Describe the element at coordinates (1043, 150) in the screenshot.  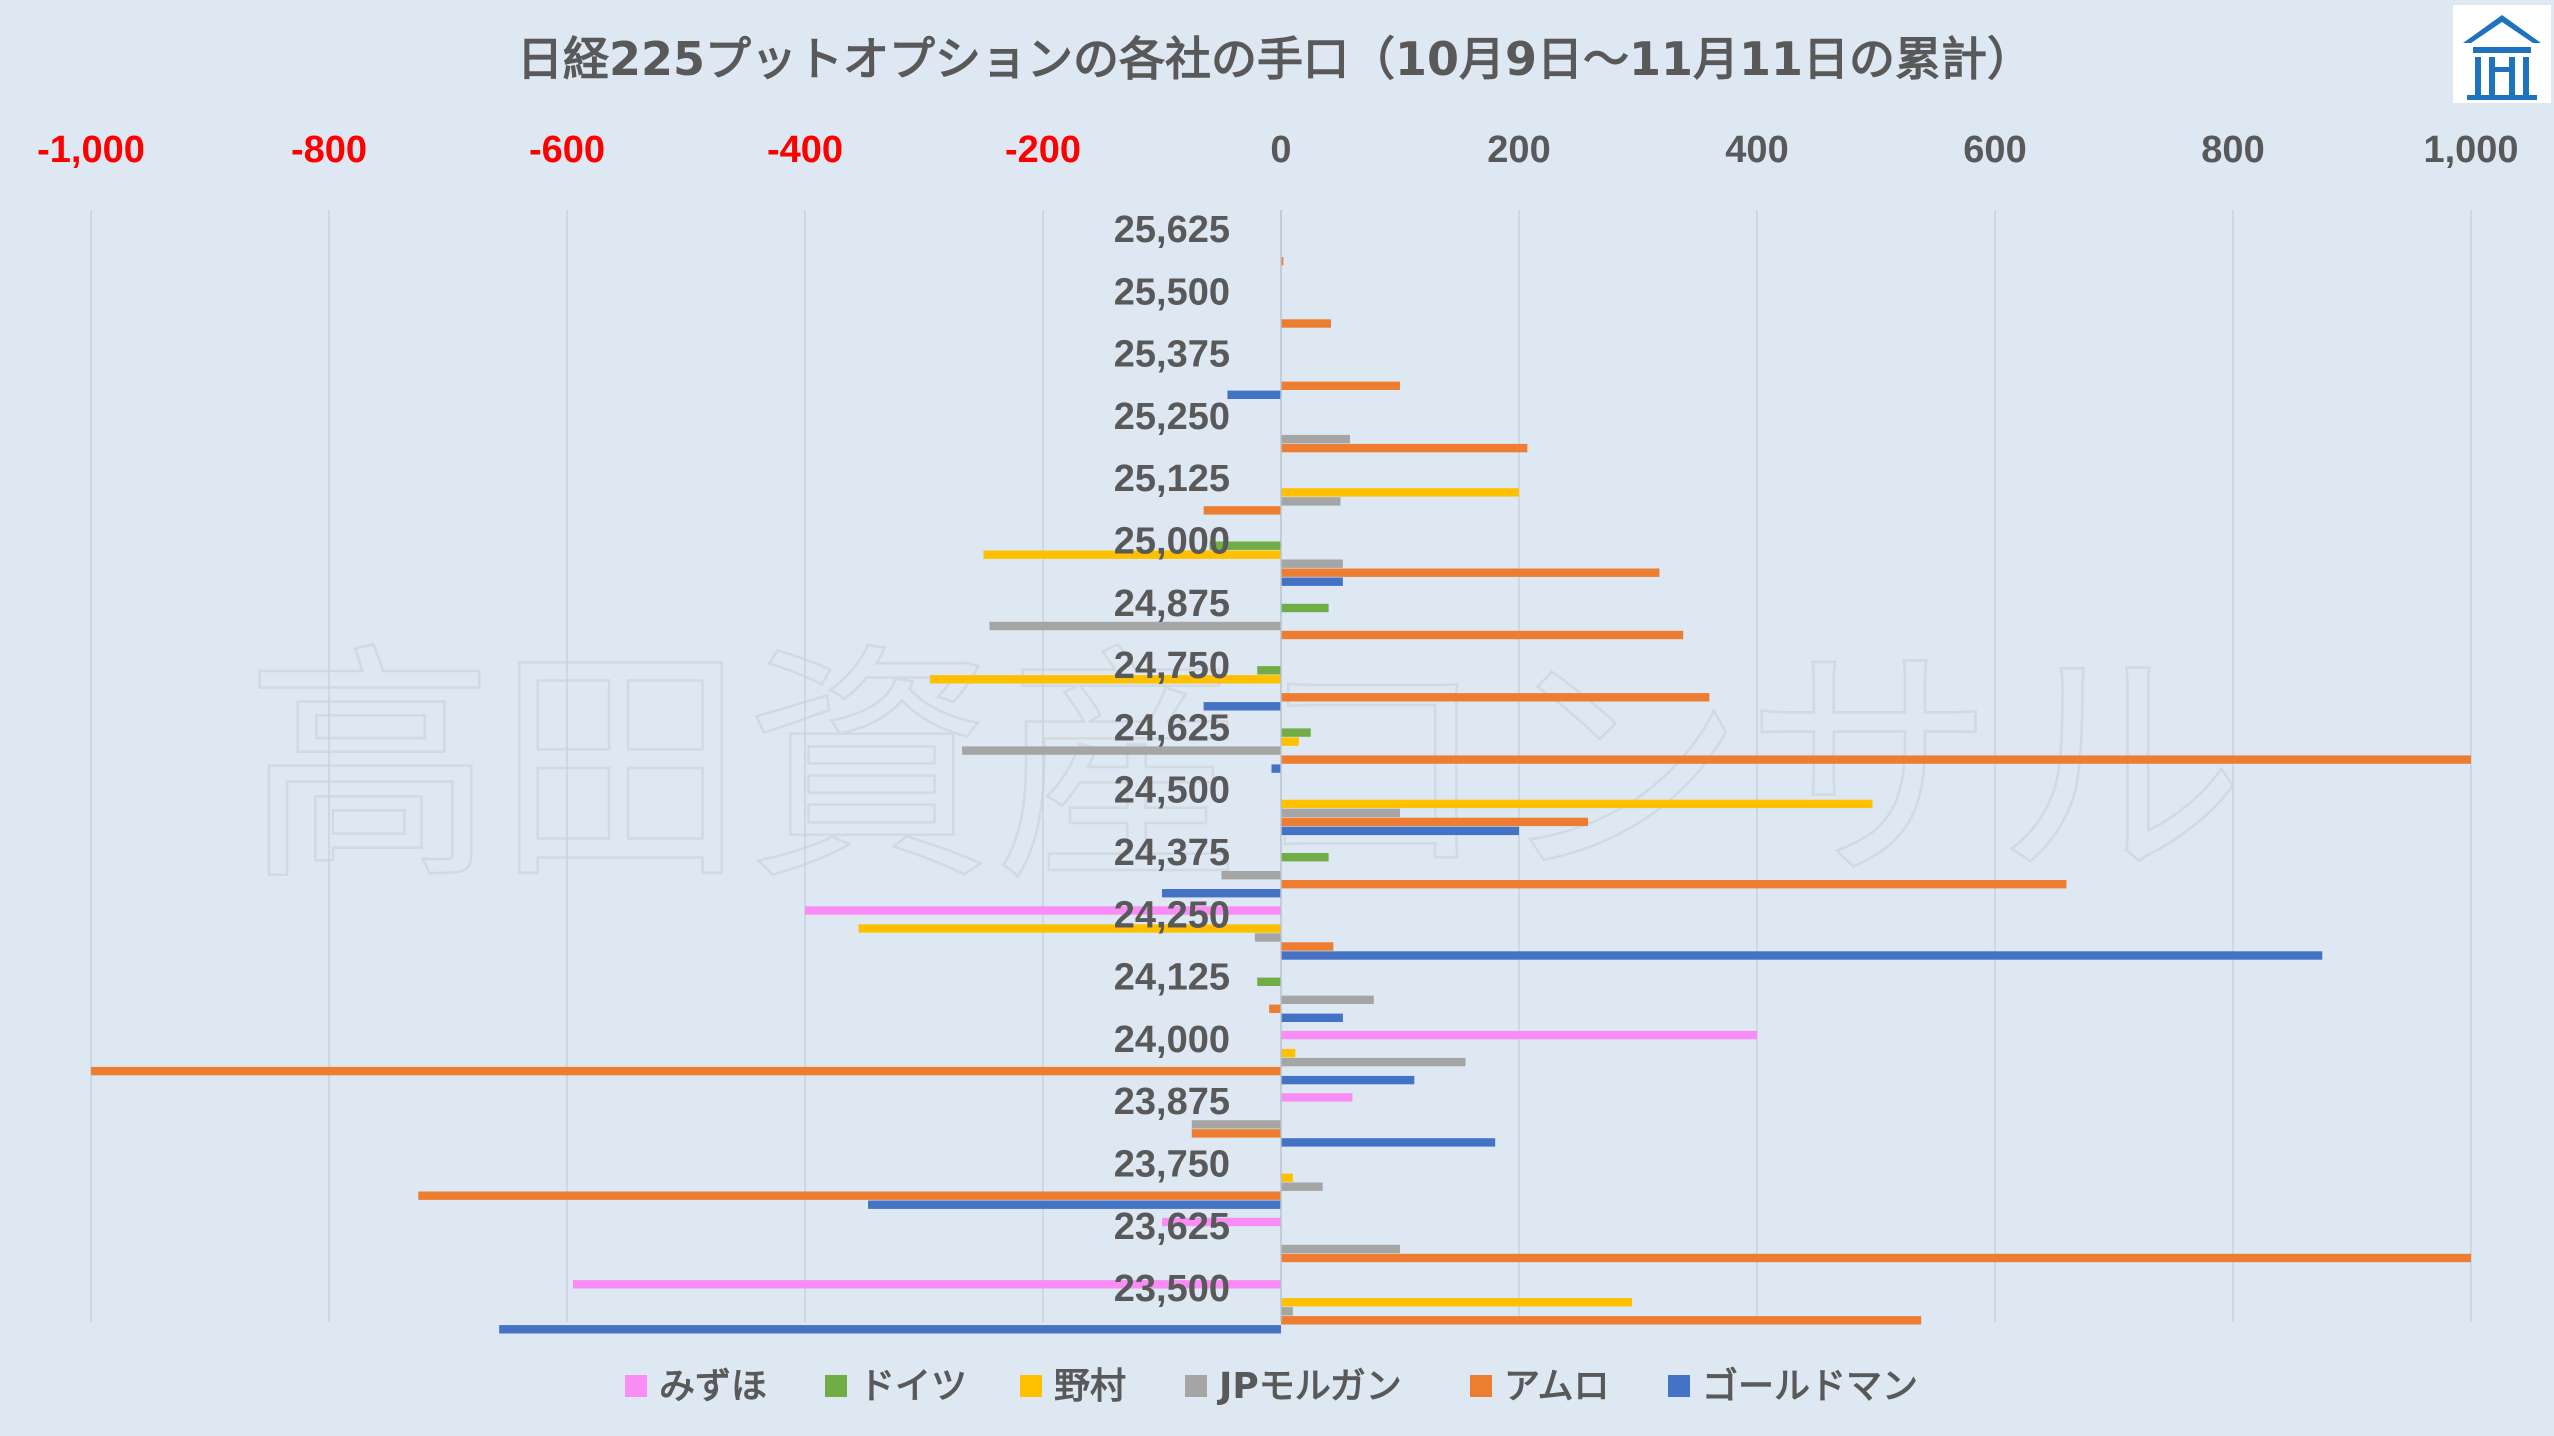
I see `x-tick-label: -200` at that location.